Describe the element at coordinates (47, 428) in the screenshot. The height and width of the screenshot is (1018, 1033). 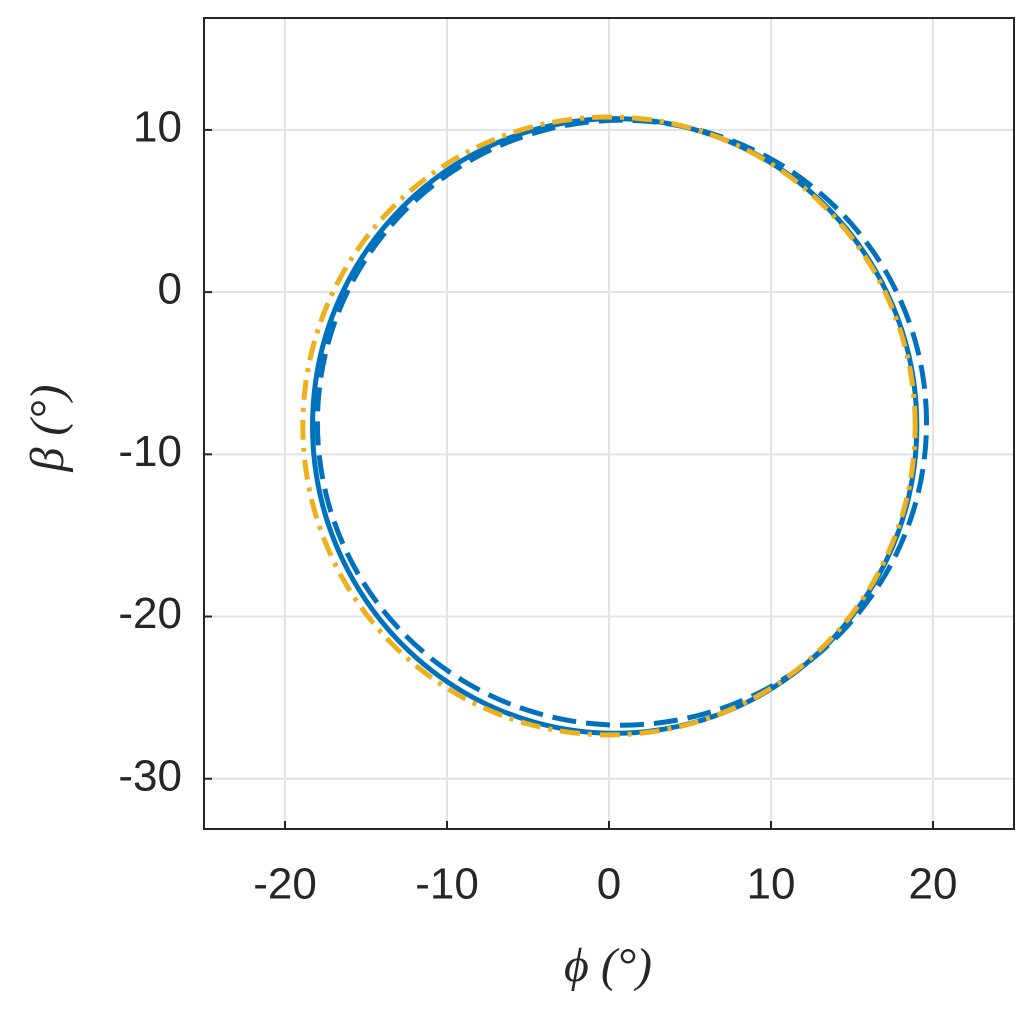
I see `y-axis-title: β (°)` at that location.